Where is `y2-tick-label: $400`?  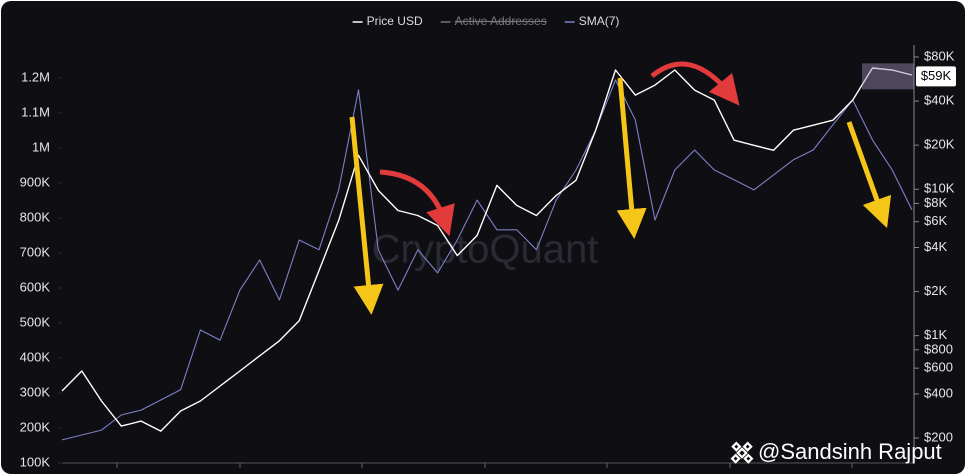 y2-tick-label: $400 is located at coordinates (938, 392).